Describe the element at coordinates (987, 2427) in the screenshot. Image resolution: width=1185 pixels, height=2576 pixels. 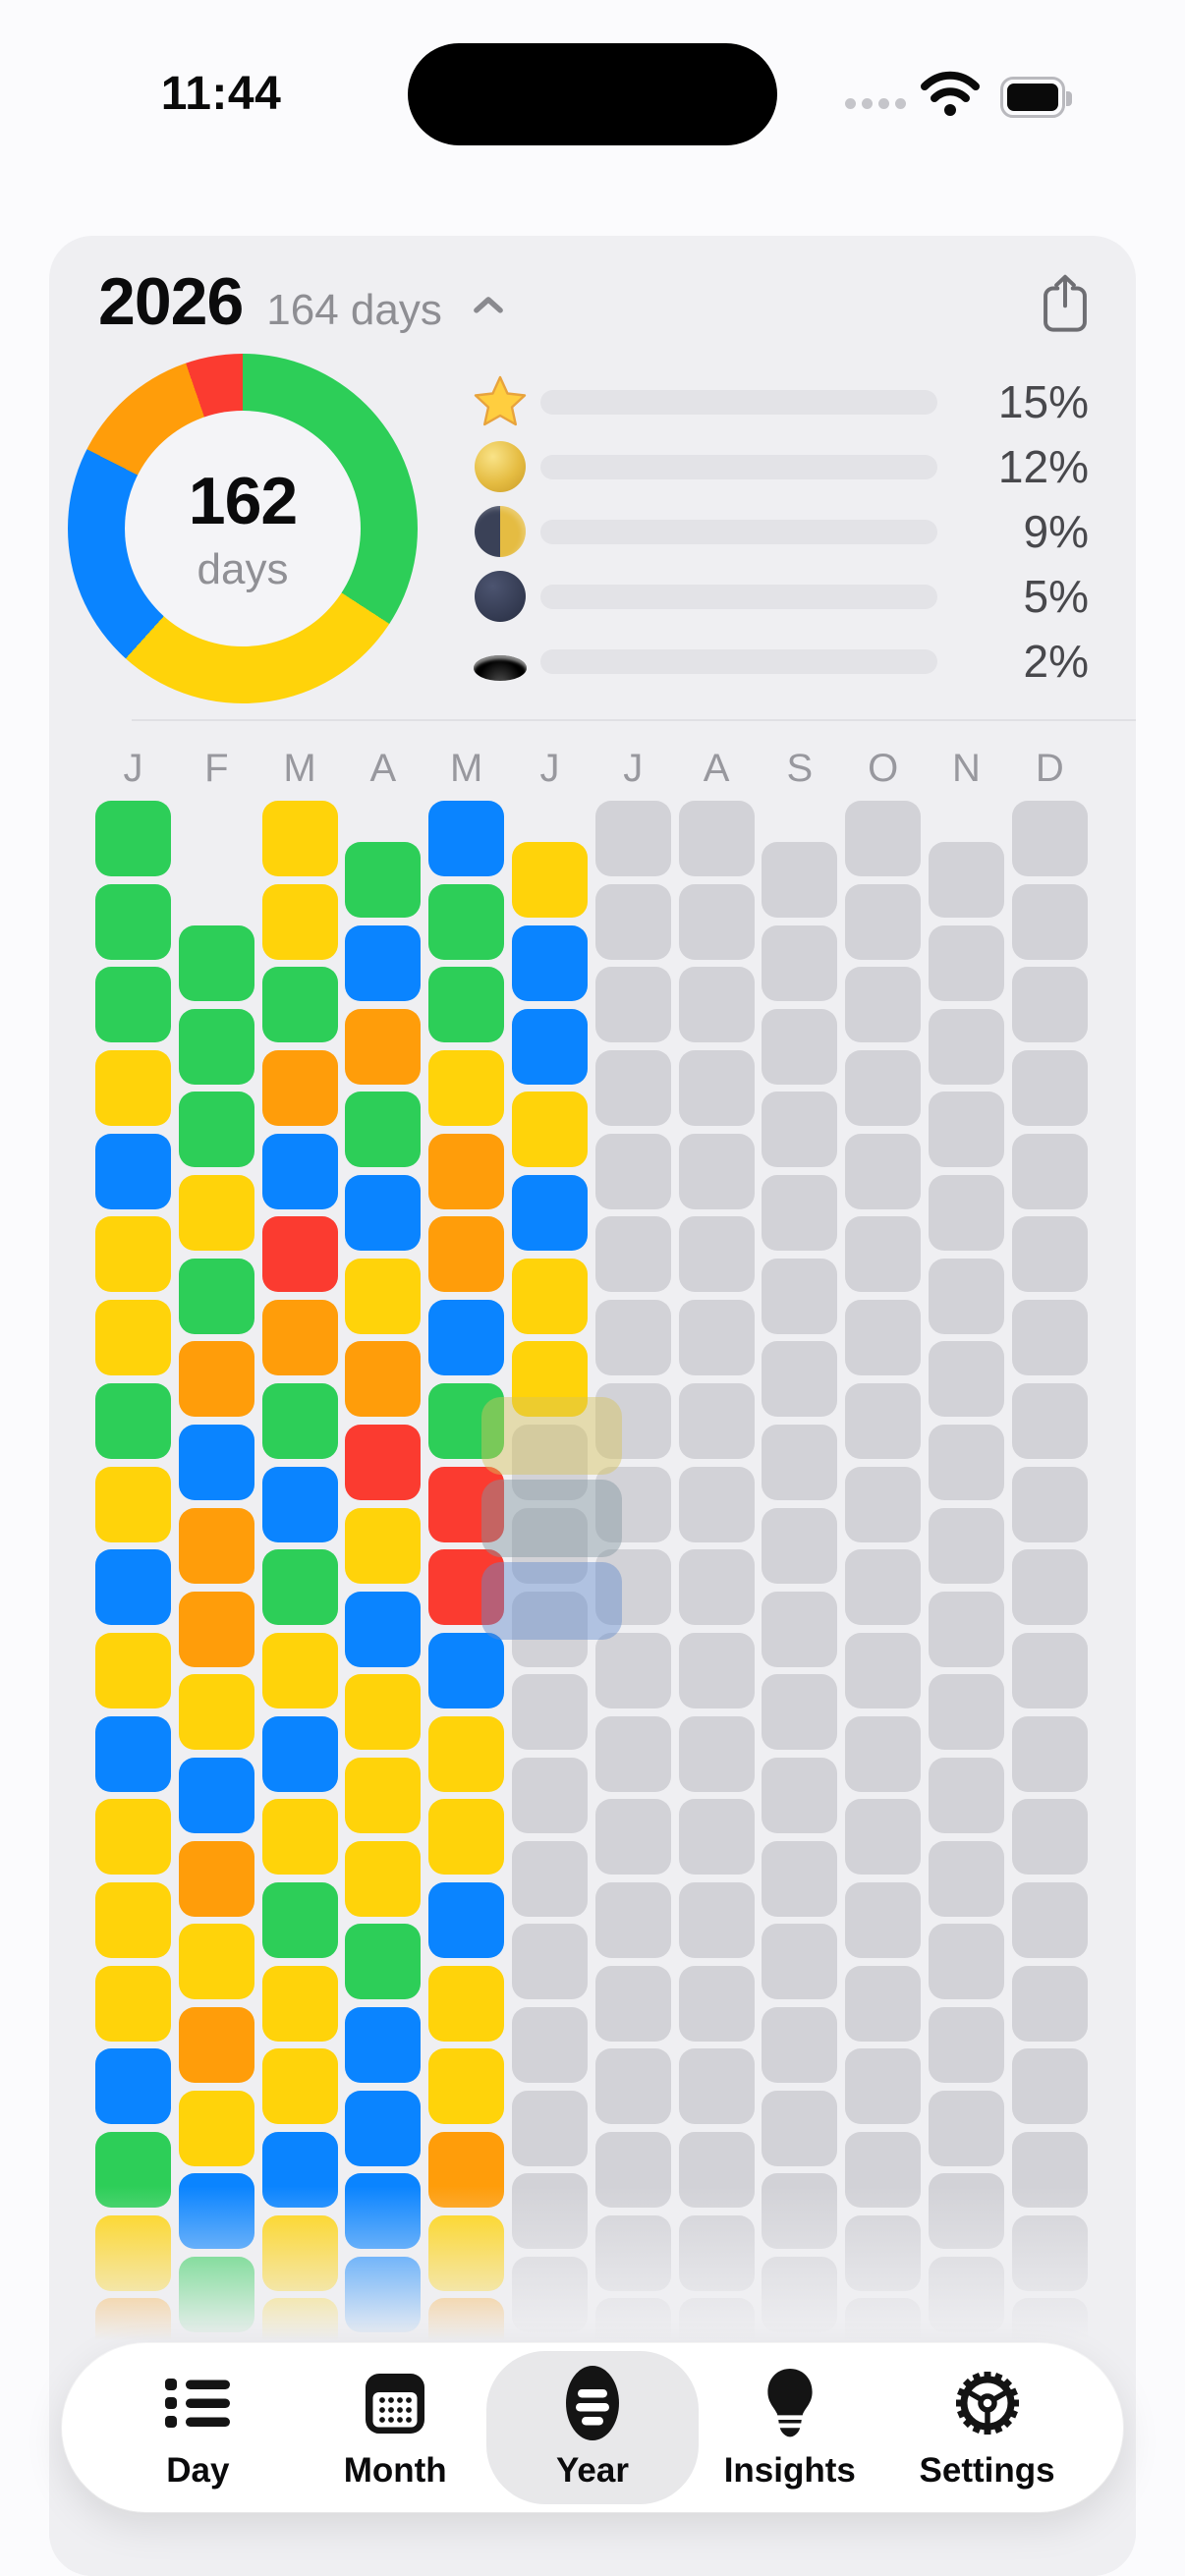
I see `tab-settings: Settings` at that location.